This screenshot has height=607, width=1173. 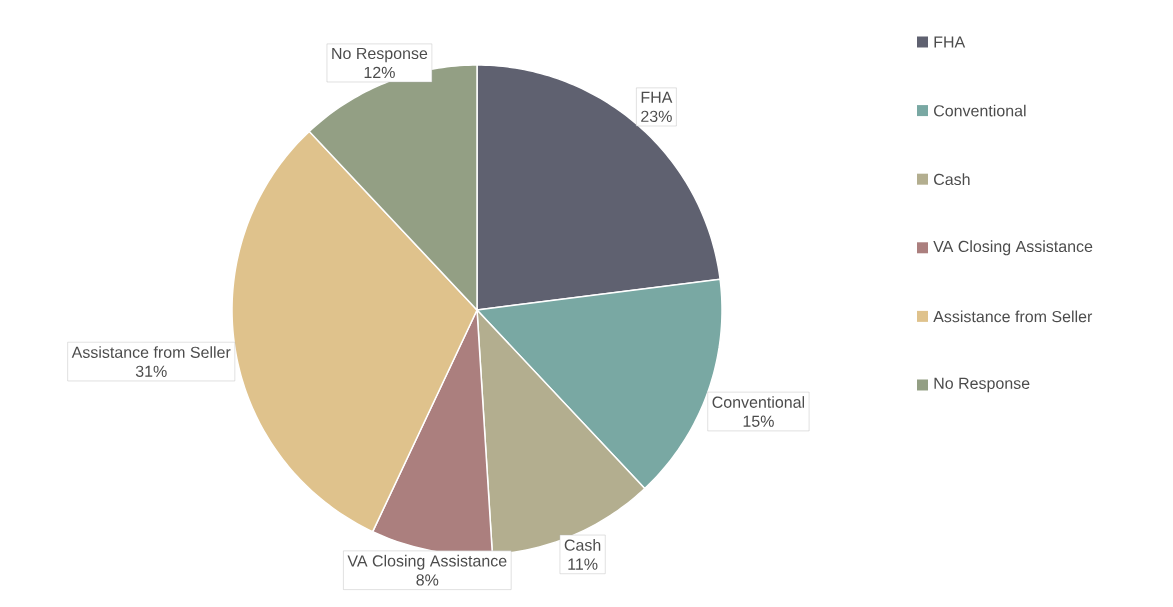 I want to click on slice-label: Assistance from Seller, so click(x=151, y=352).